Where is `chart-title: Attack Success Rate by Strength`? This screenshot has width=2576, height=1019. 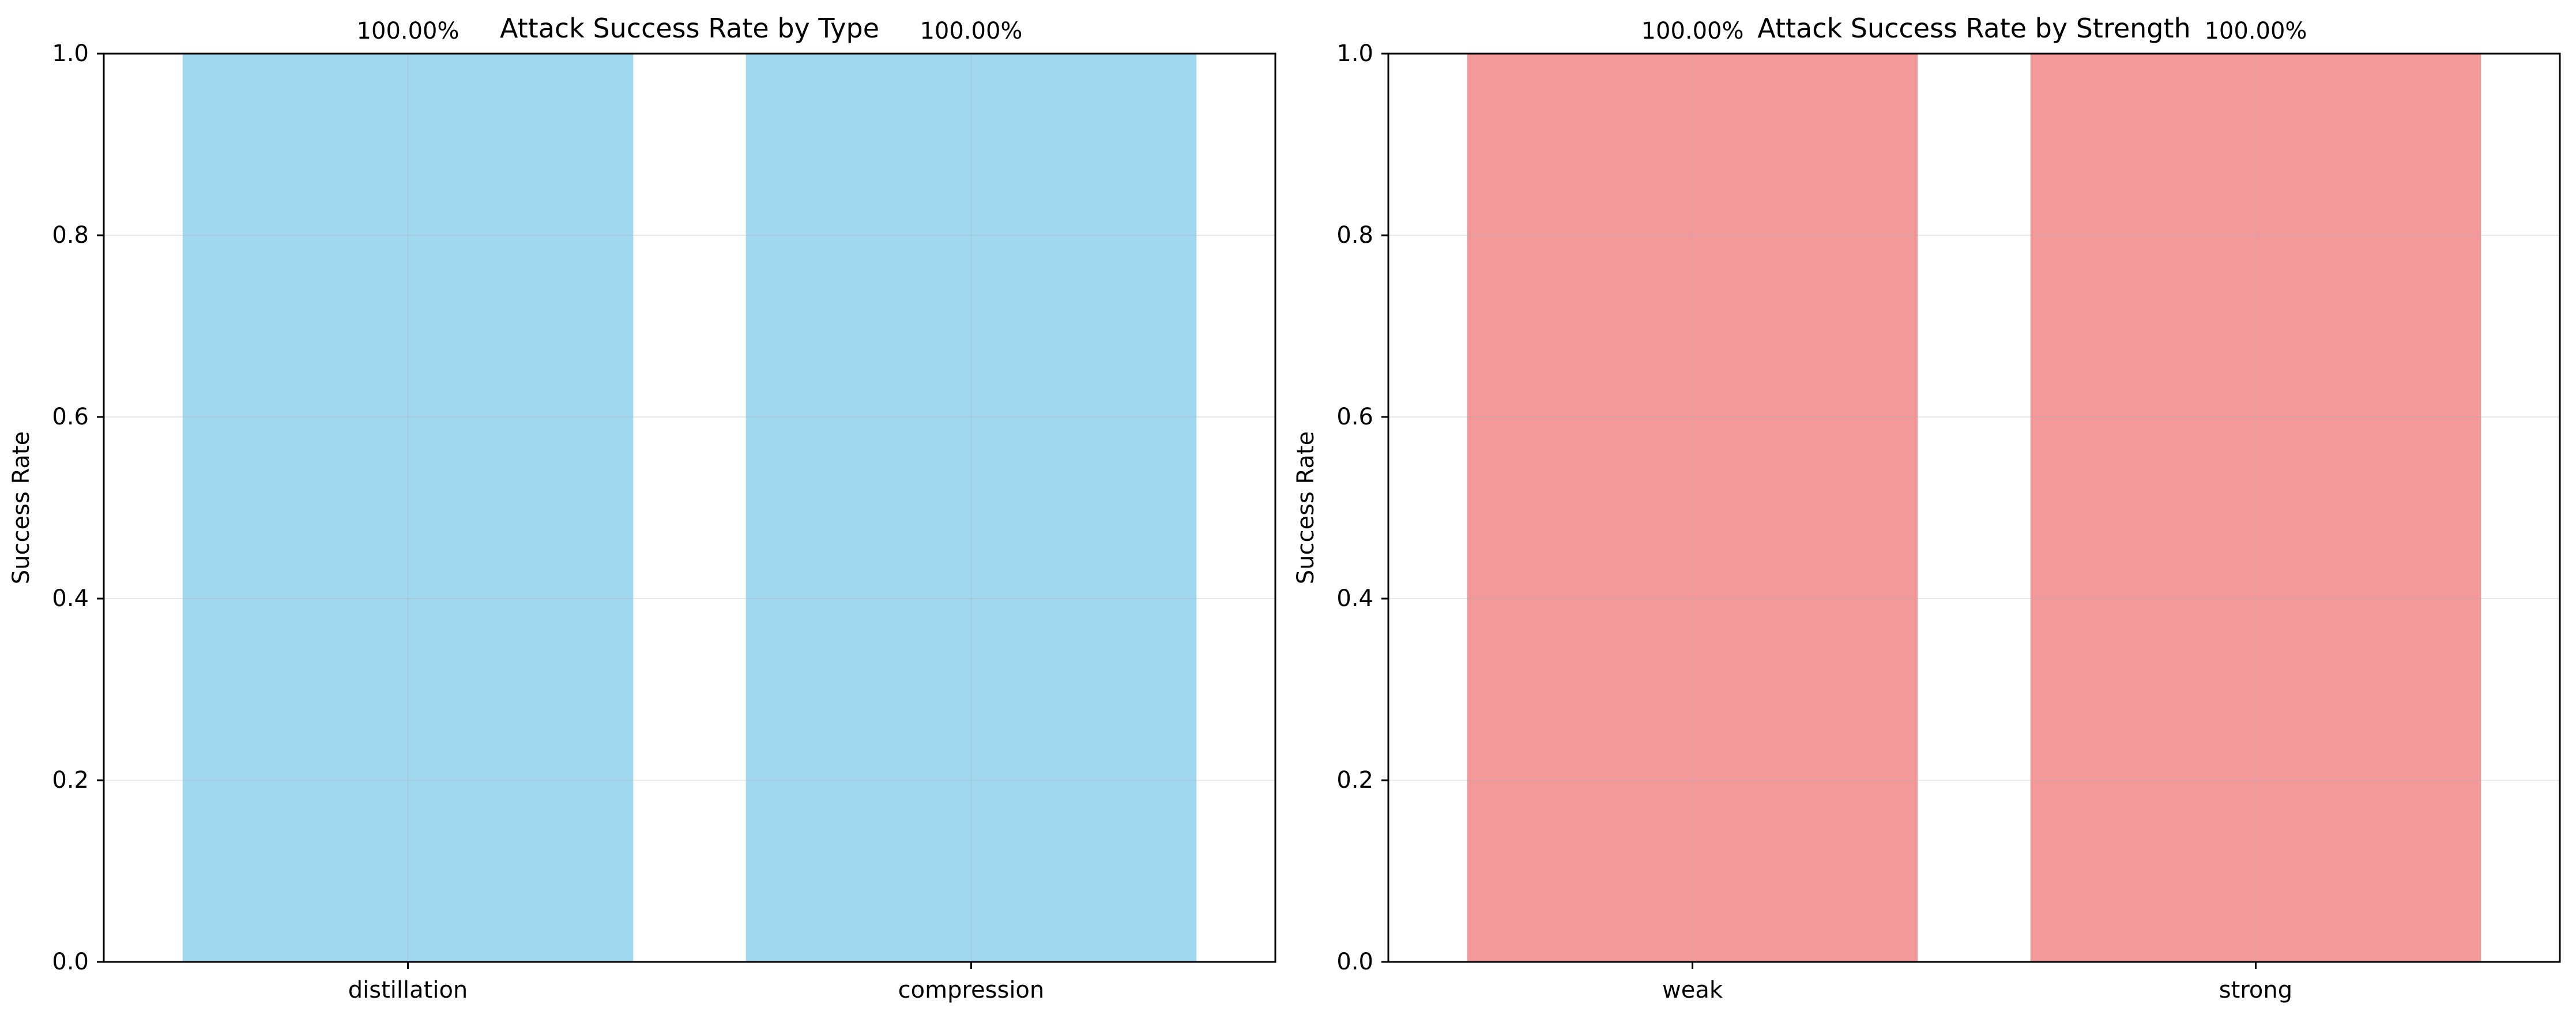
chart-title: Attack Success Rate by Strength is located at coordinates (1973, 28).